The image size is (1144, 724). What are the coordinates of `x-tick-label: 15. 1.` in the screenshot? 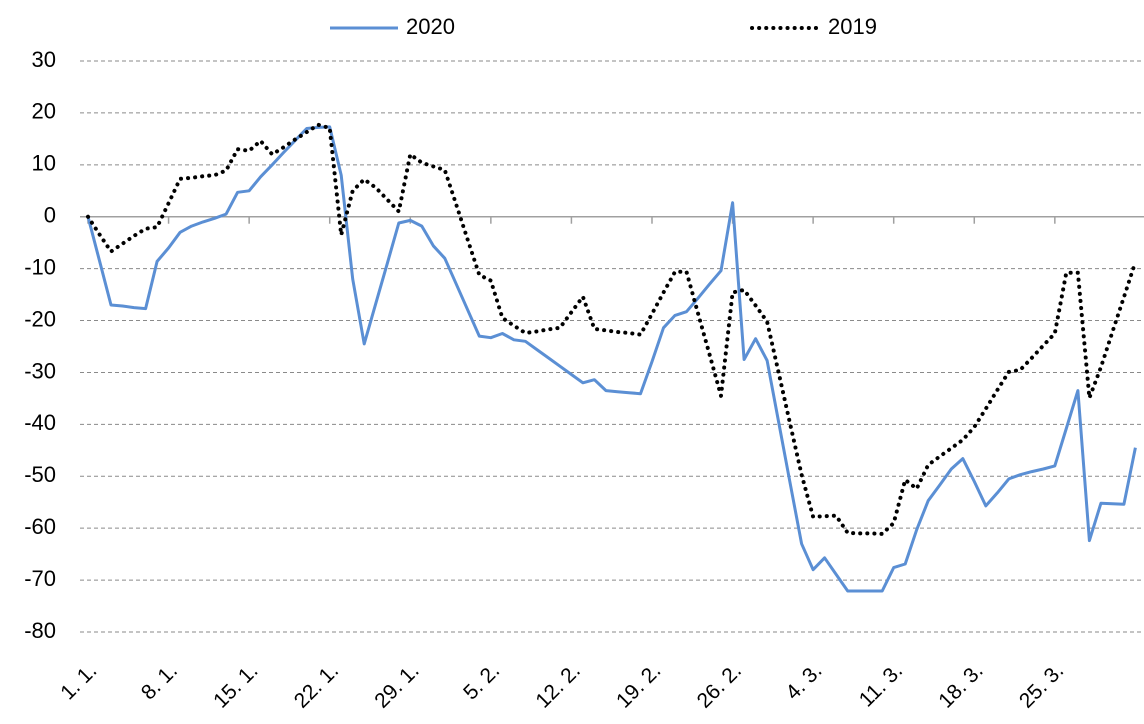 It's located at (235, 685).